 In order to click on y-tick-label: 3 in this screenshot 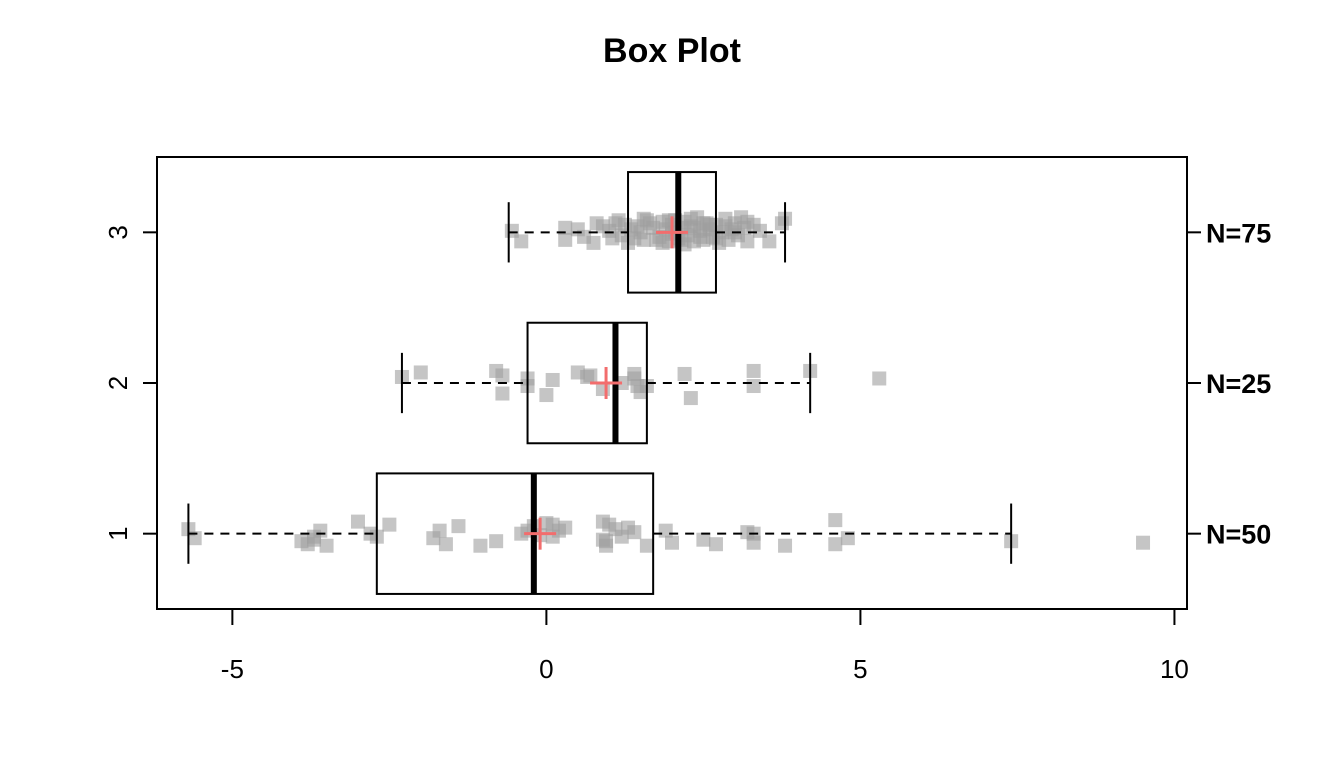, I will do `click(118, 232)`.